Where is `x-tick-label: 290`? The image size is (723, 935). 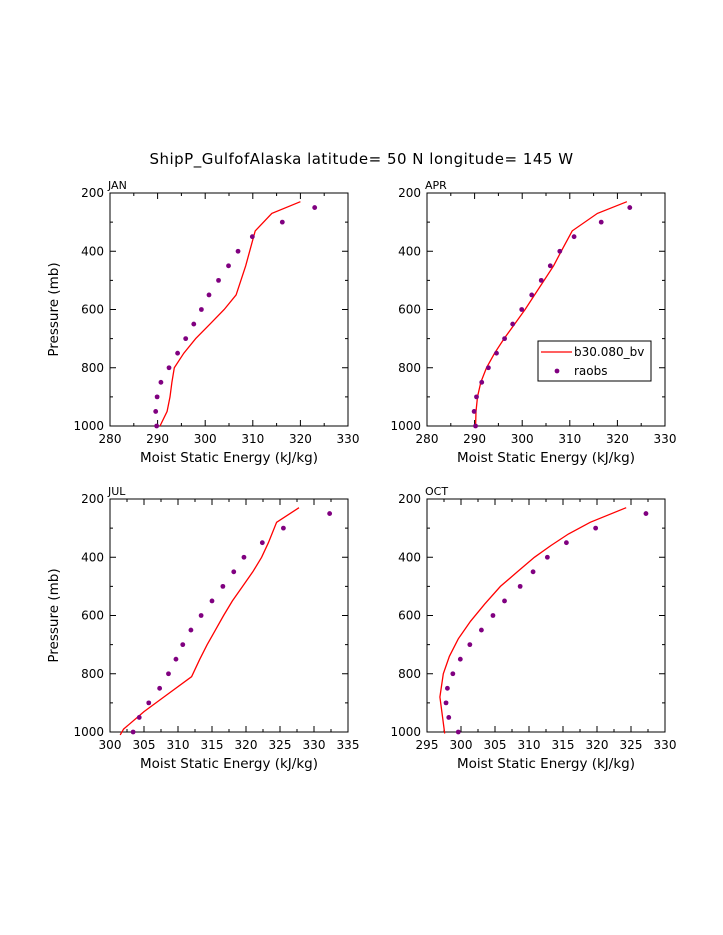 x-tick-label: 290 is located at coordinates (474, 439).